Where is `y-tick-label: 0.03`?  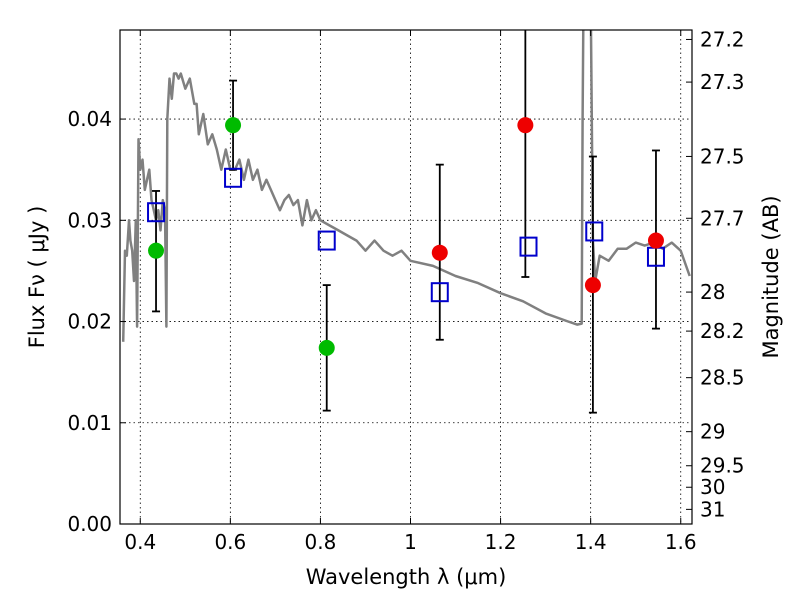 y-tick-label: 0.03 is located at coordinates (89, 220).